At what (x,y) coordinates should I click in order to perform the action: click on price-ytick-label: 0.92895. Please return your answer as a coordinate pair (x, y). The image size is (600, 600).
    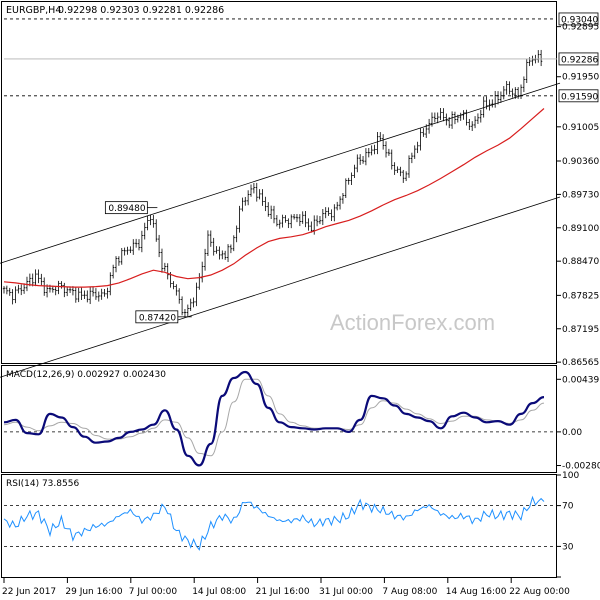
    Looking at the image, I should click on (580, 28).